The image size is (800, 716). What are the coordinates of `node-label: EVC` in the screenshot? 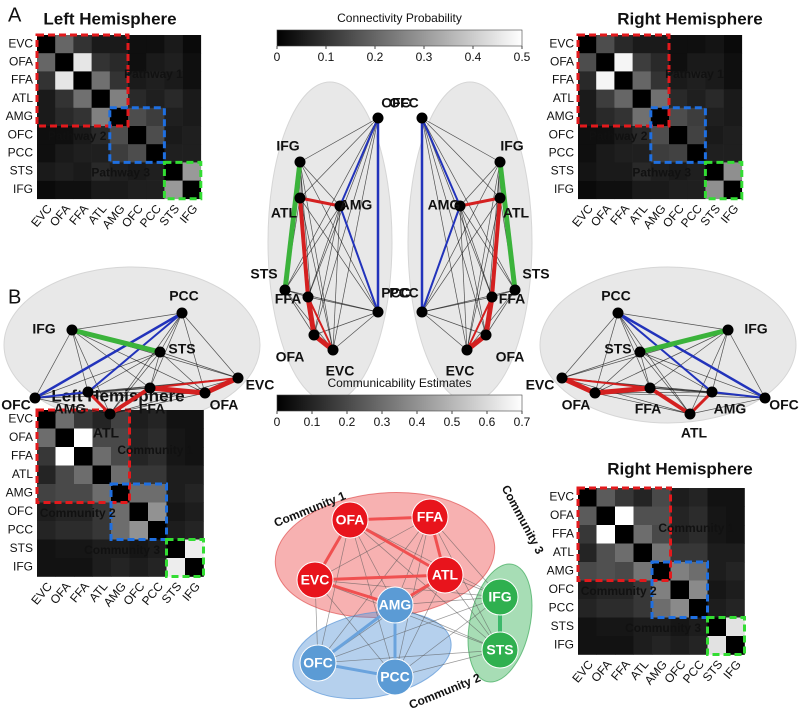 It's located at (260, 385).